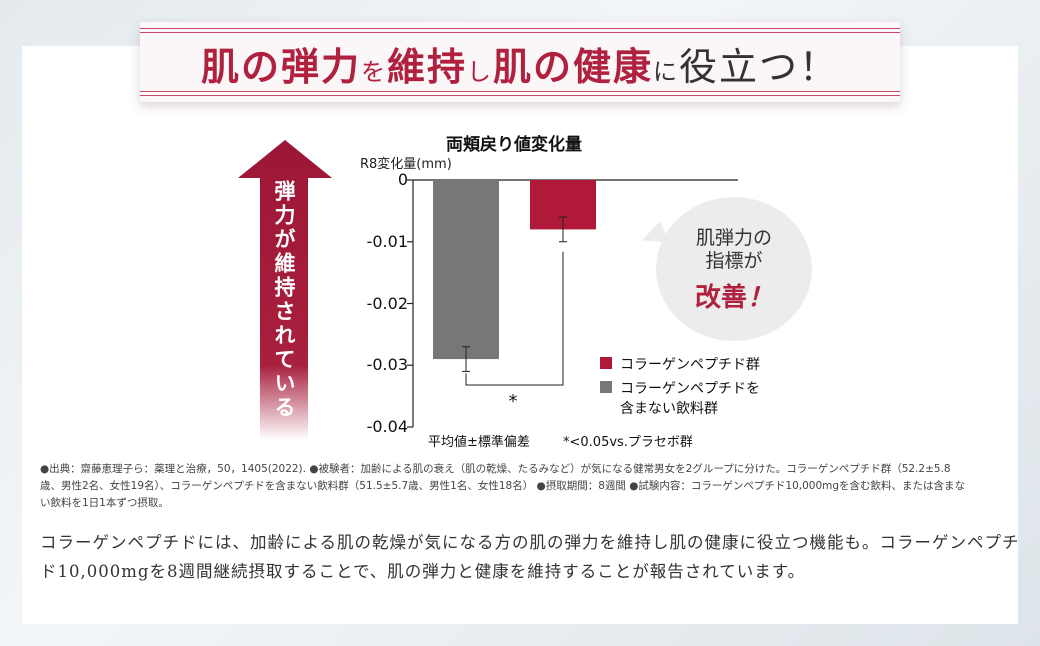 This screenshot has height=646, width=1040. Describe the element at coordinates (387, 364) in the screenshot. I see `y-tick-label: -0.03` at that location.